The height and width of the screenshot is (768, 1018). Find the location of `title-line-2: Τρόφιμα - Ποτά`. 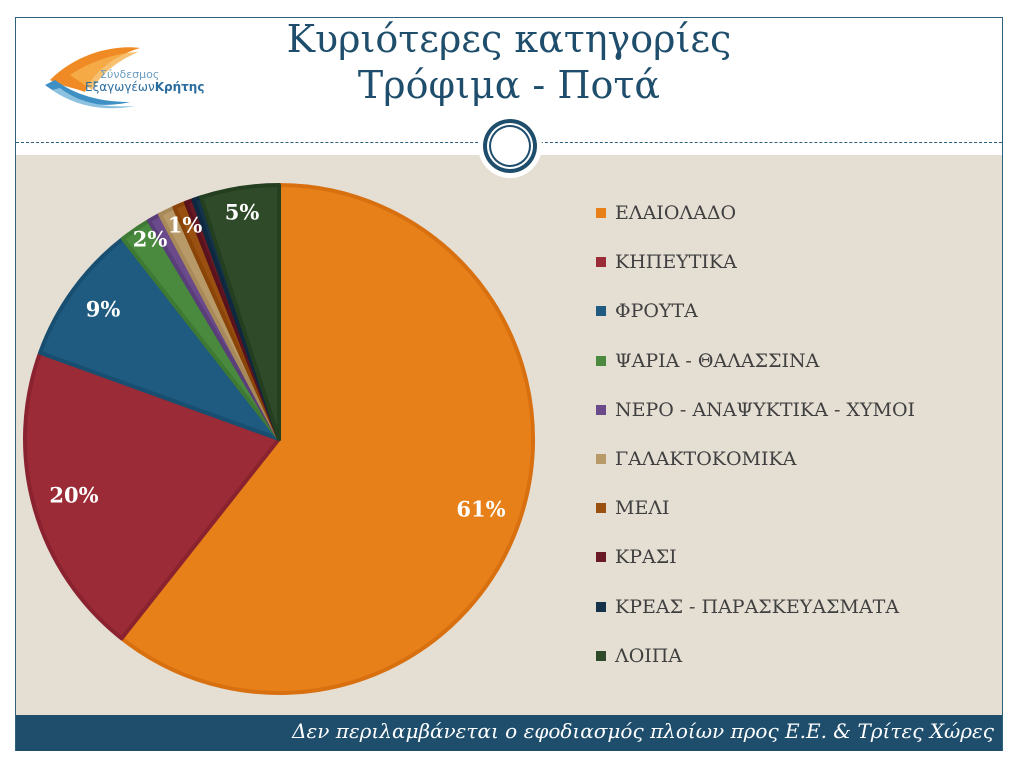

title-line-2: Τρόφιμα - Ποτά is located at coordinates (509, 85).